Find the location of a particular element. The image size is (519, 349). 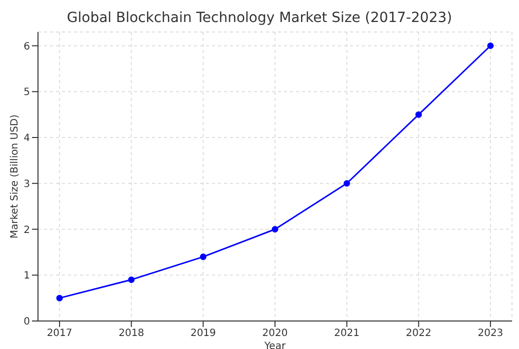

y-tick-label: 3 is located at coordinates (27, 184).